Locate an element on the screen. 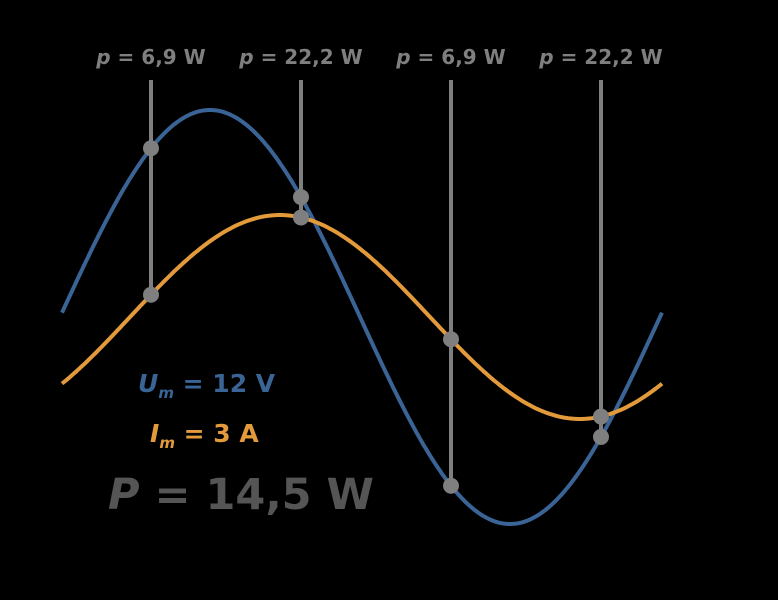 The width and height of the screenshot is (778, 600). current-label: Im = 3 A is located at coordinates (204, 435).